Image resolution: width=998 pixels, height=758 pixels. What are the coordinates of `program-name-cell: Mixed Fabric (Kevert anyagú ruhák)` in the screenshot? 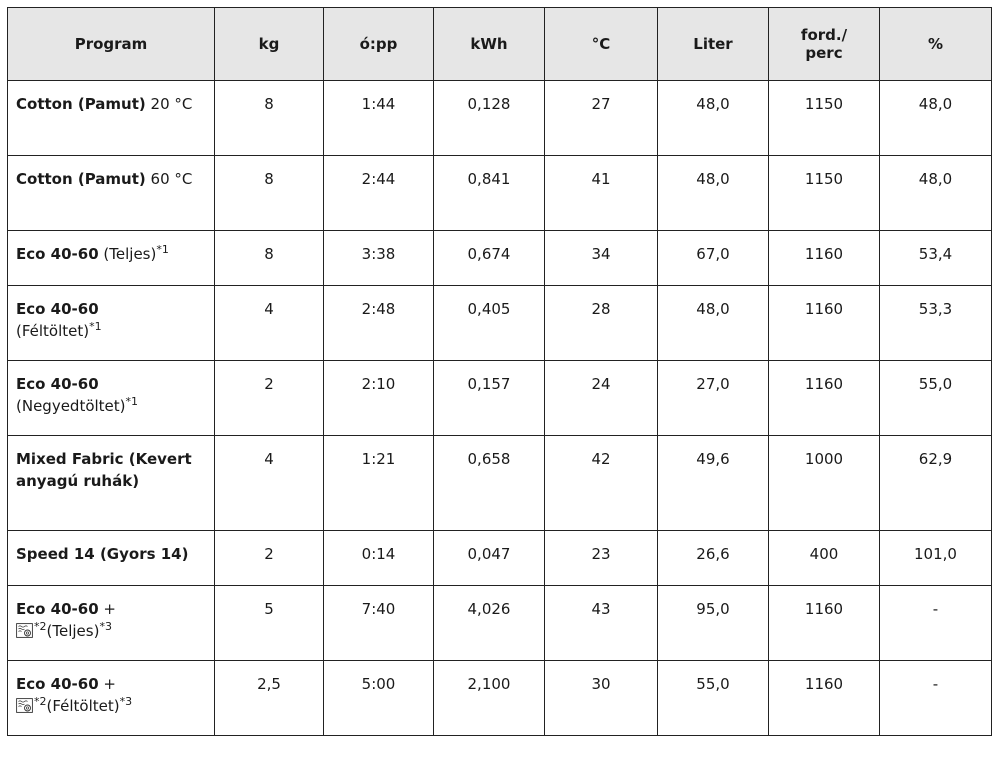 It's located at (111, 483).